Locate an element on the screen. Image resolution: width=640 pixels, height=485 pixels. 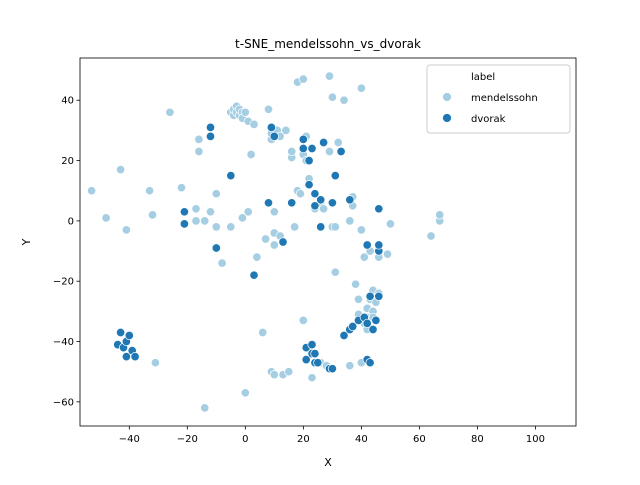
legend: label mendelssohn dvorak is located at coordinates (498, 99).